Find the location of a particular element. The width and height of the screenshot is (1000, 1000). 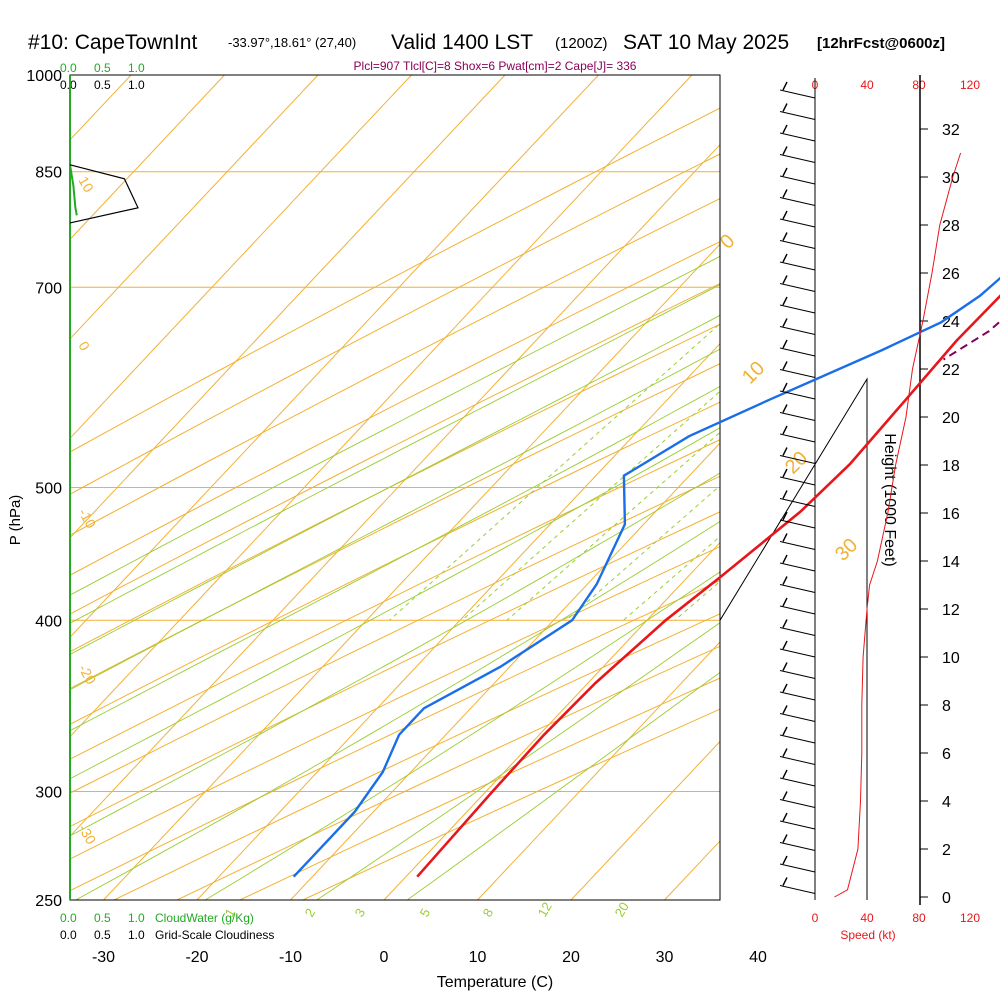

speed-tick-bottom-2: 80 is located at coordinates (919, 918).